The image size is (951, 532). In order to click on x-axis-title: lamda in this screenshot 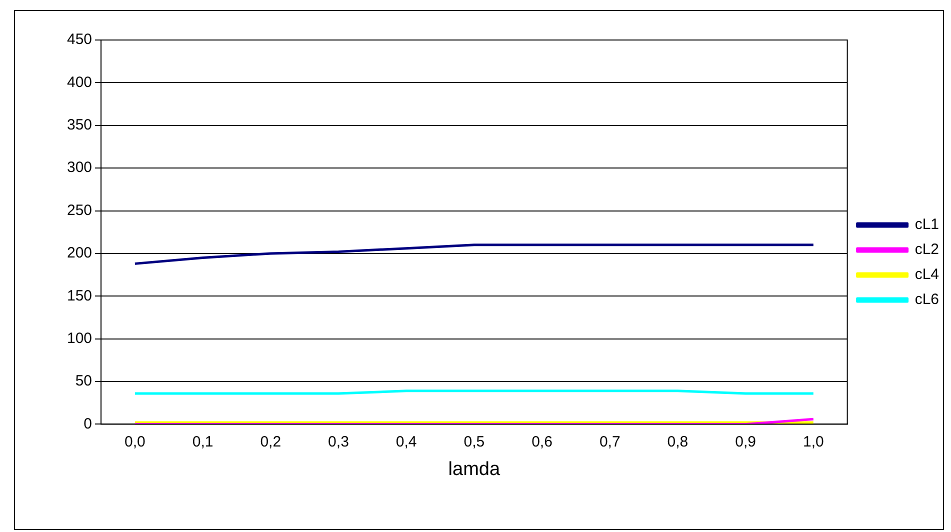, I will do `click(474, 469)`.